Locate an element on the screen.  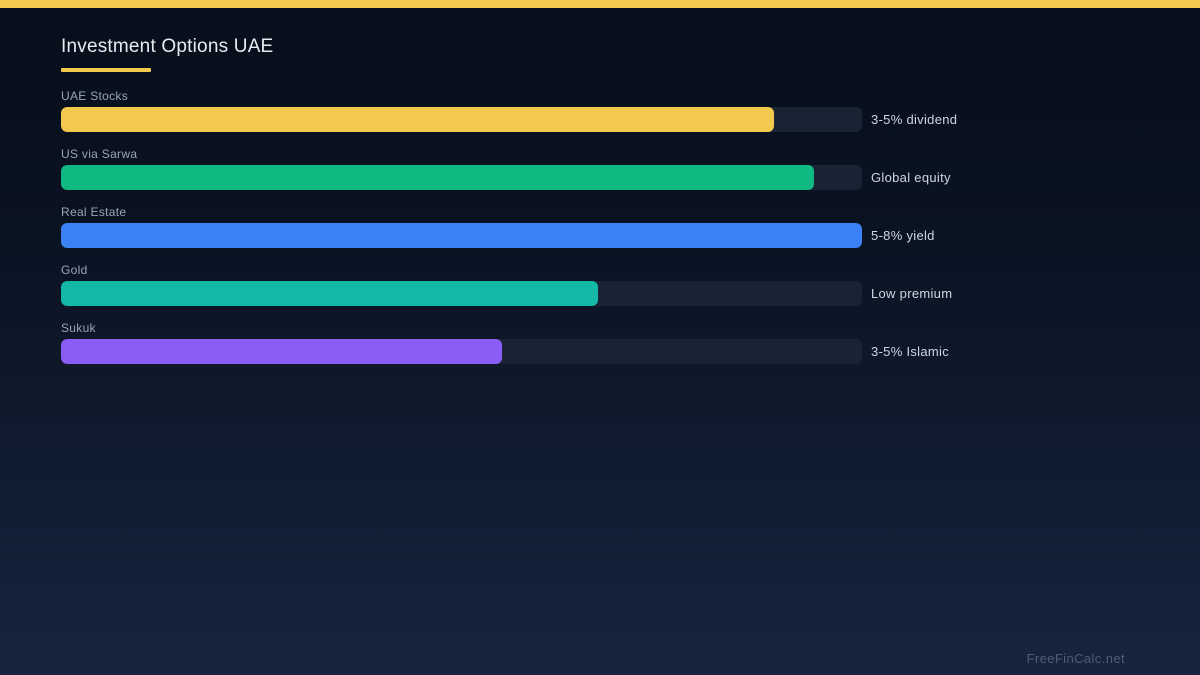
bar-line: 5-8% yield is located at coordinates (630, 235).